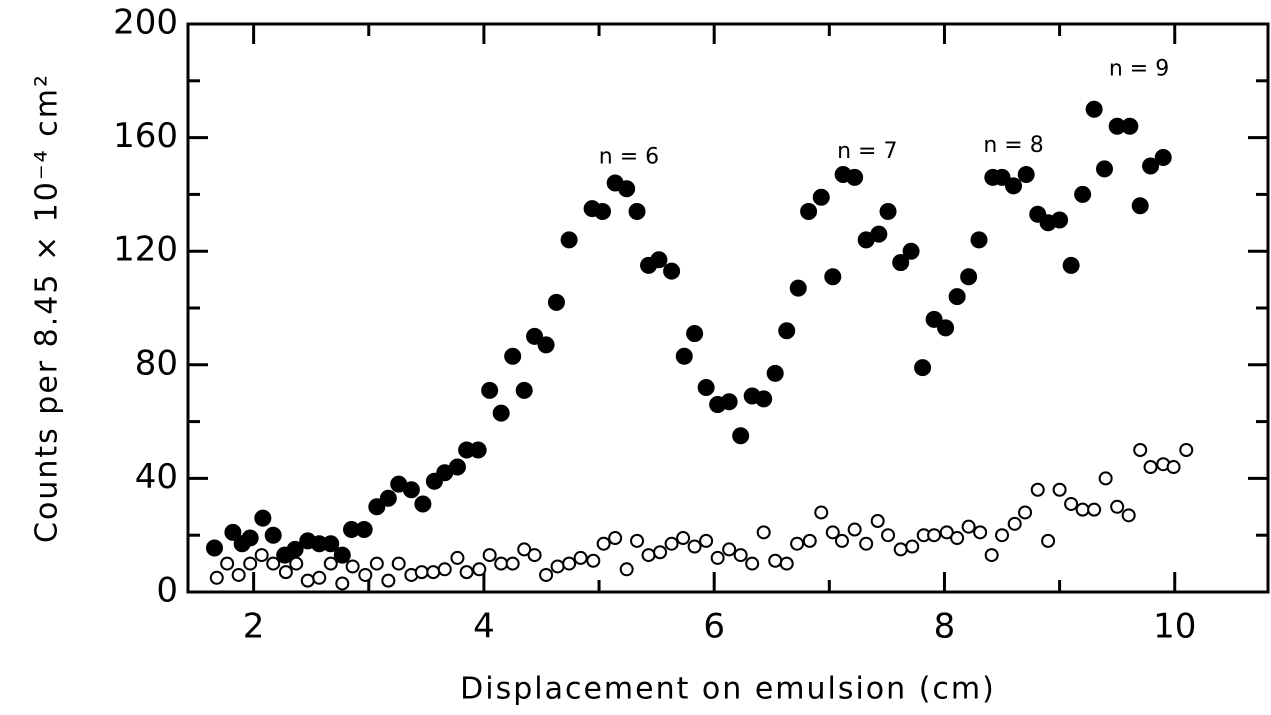  What do you see at coordinates (484, 627) in the screenshot?
I see `x-tick-label: 4` at bounding box center [484, 627].